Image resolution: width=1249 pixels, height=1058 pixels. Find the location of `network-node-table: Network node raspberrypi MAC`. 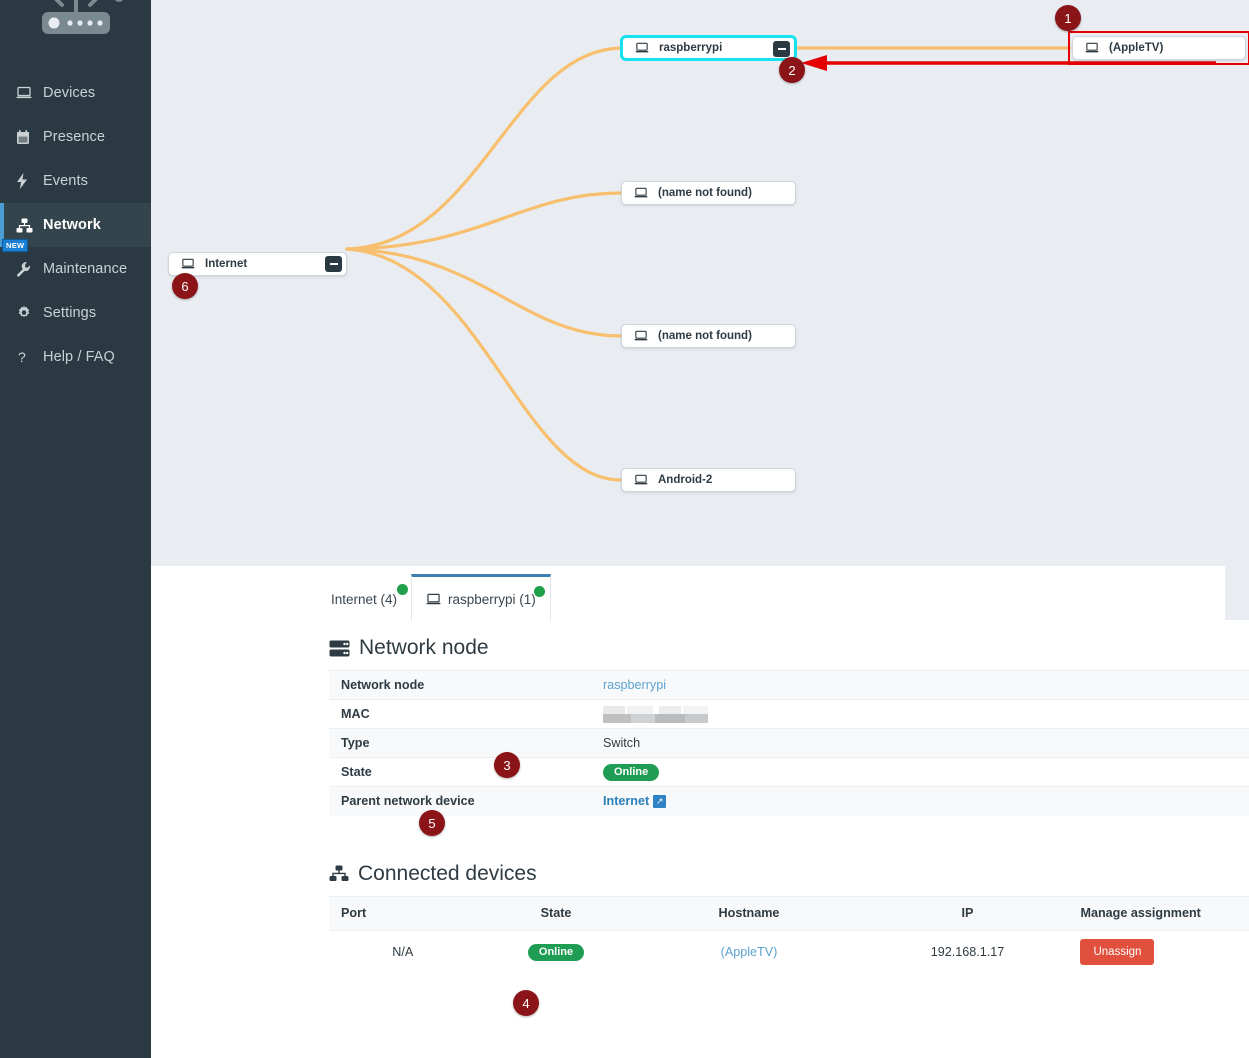

network-node-table: Network node raspberrypi MAC is located at coordinates (789, 743).